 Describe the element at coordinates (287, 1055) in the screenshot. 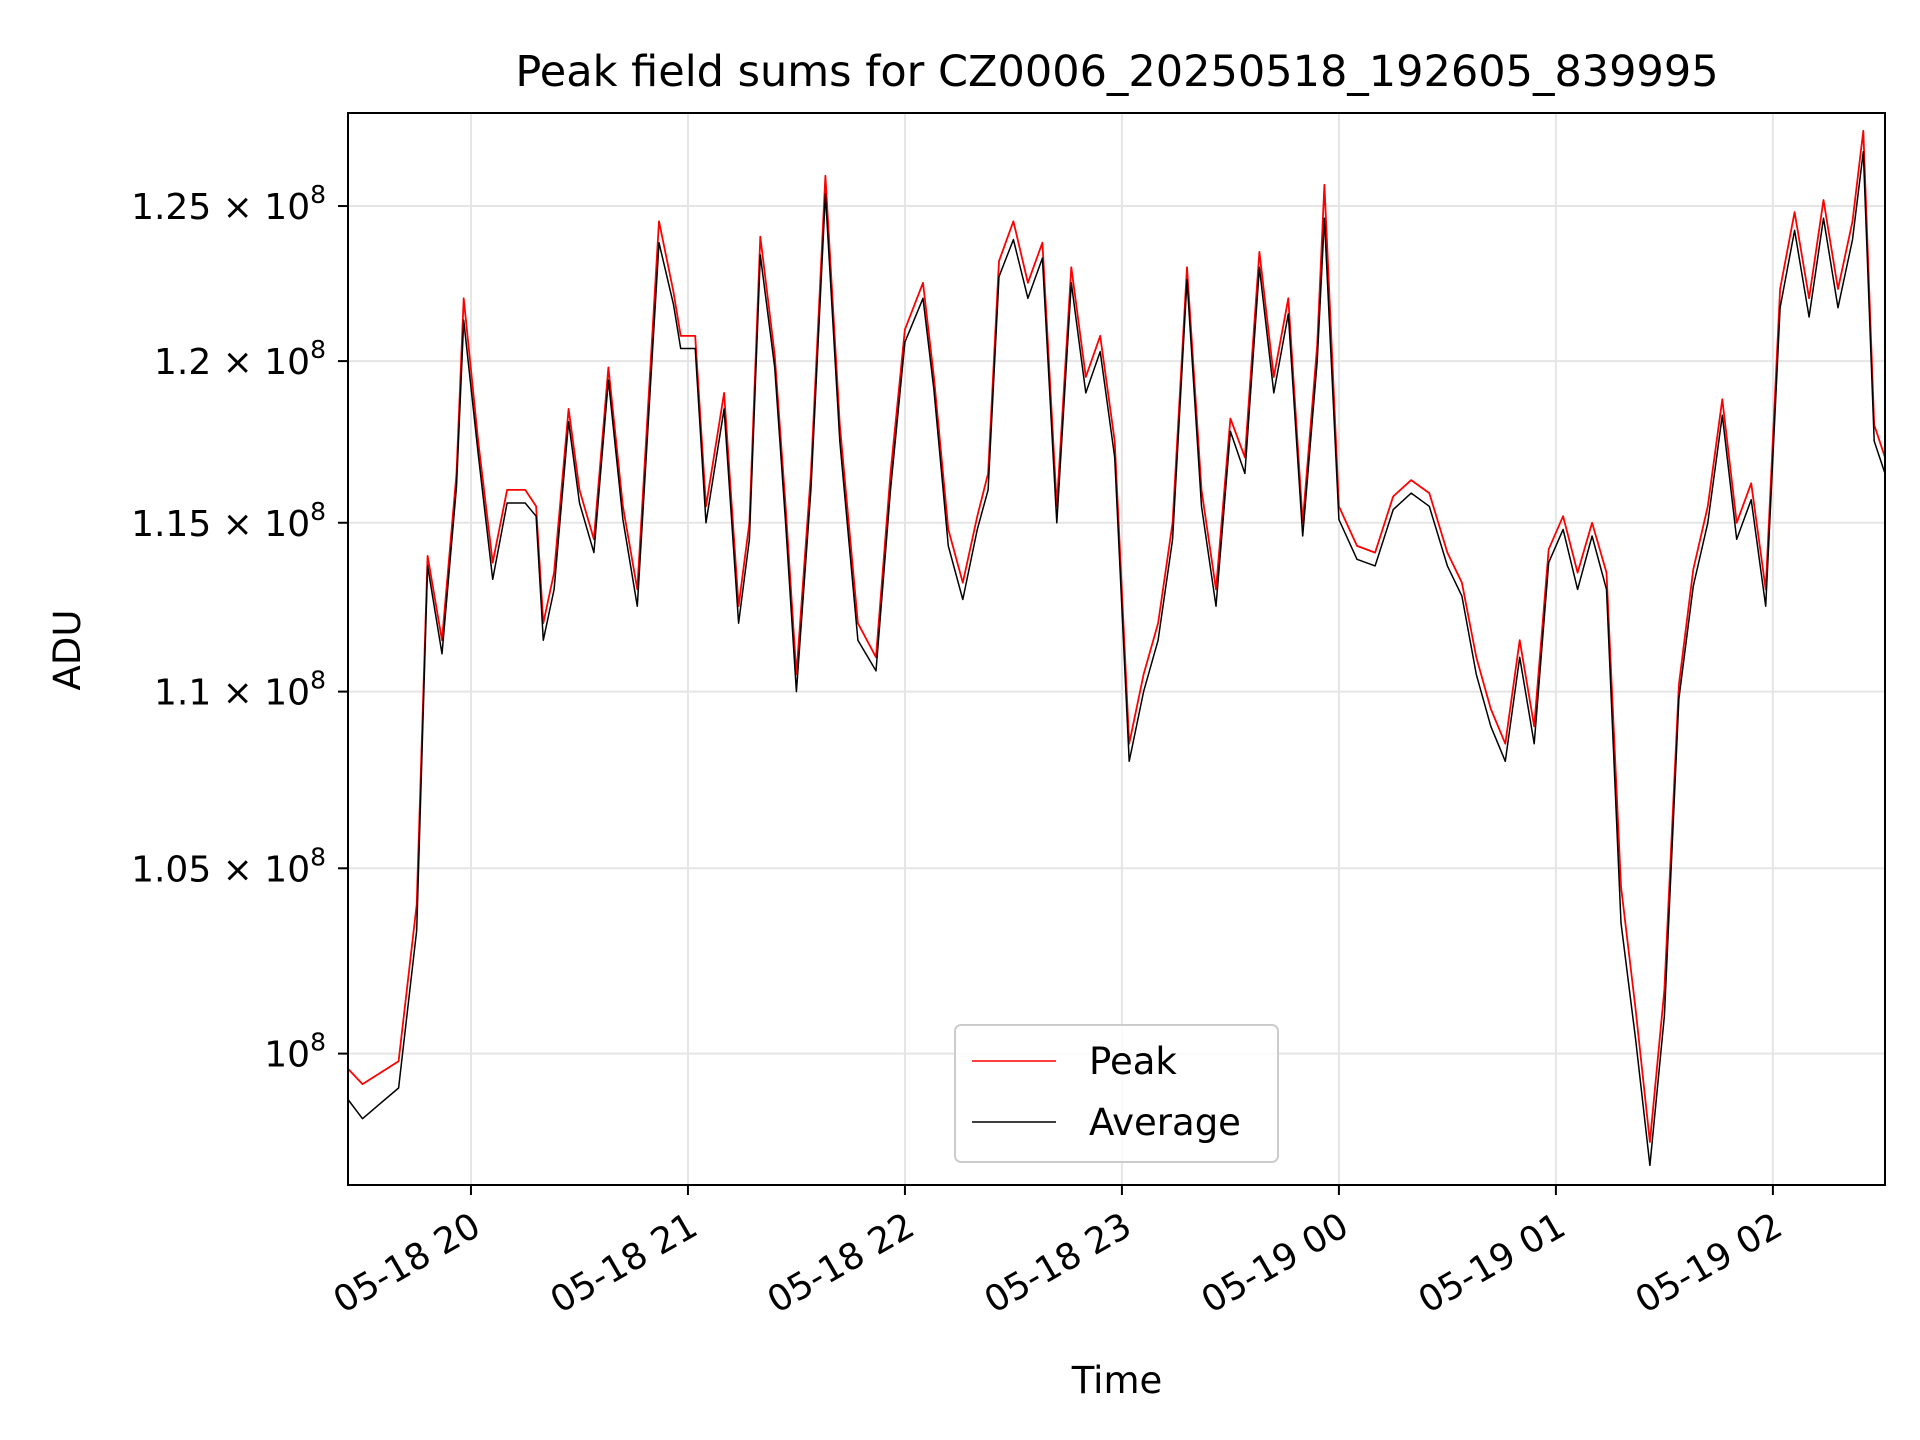

I see `y-tick-base: 10` at that location.